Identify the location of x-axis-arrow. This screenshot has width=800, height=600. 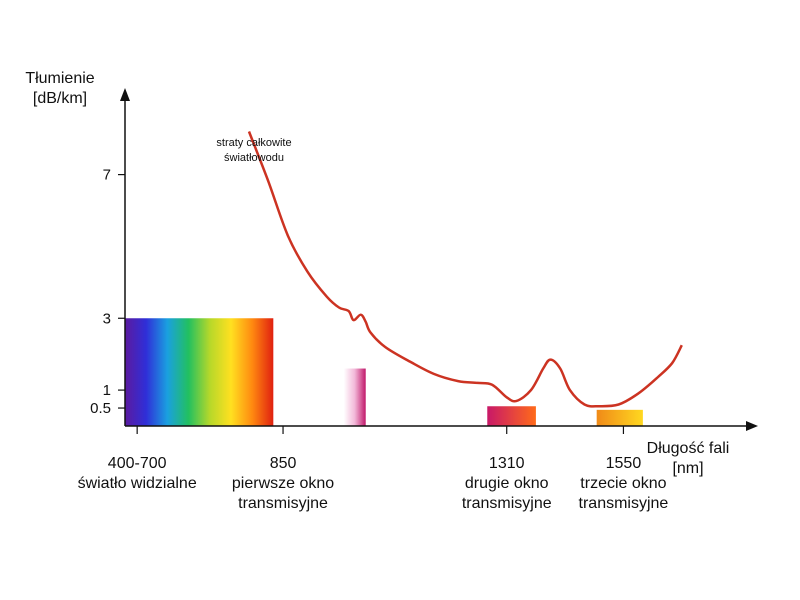
(752, 426).